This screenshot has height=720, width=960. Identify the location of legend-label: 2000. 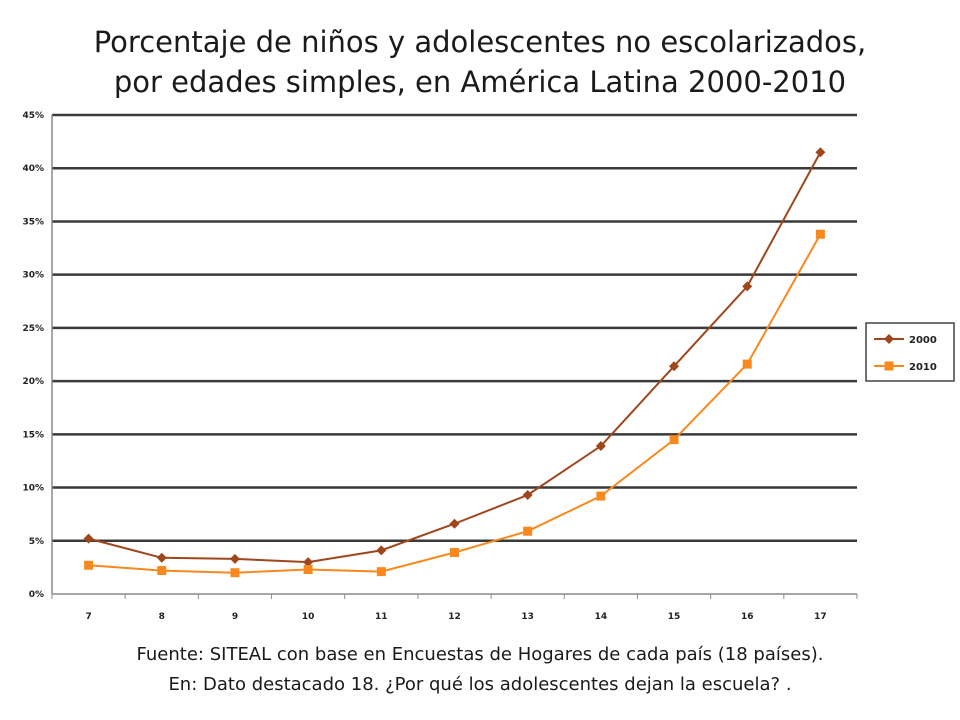
(923, 340).